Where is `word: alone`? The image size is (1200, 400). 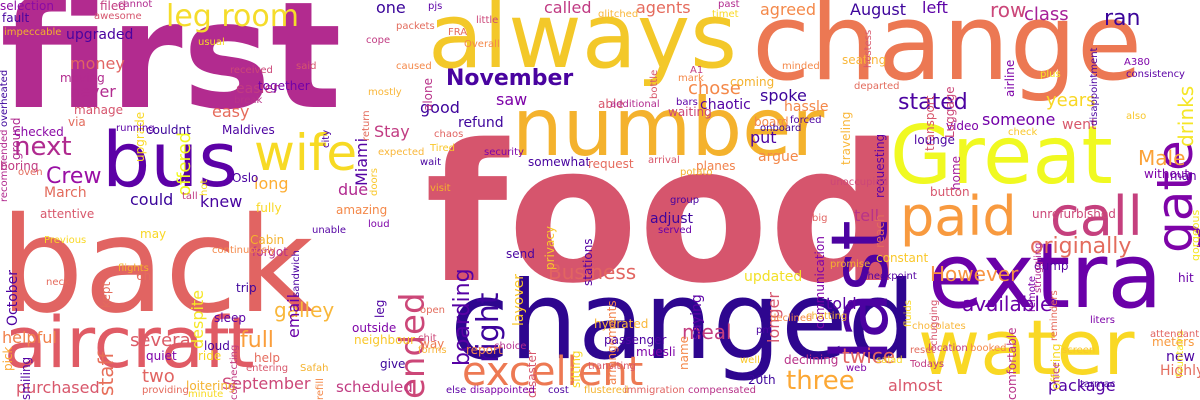 word: alone is located at coordinates (428, 94).